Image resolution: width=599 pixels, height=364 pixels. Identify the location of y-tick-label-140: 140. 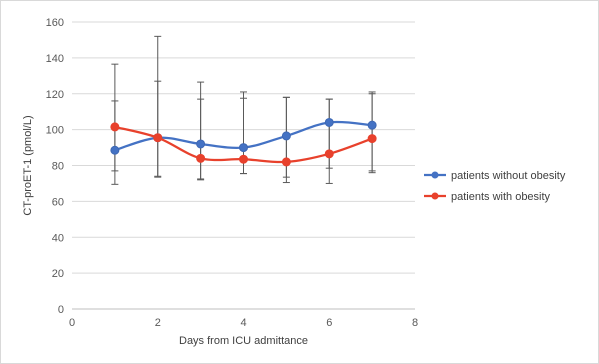
(55, 59).